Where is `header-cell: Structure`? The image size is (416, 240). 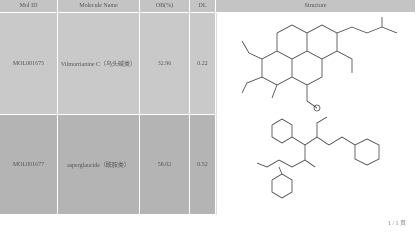 header-cell: Structure is located at coordinates (316, 6).